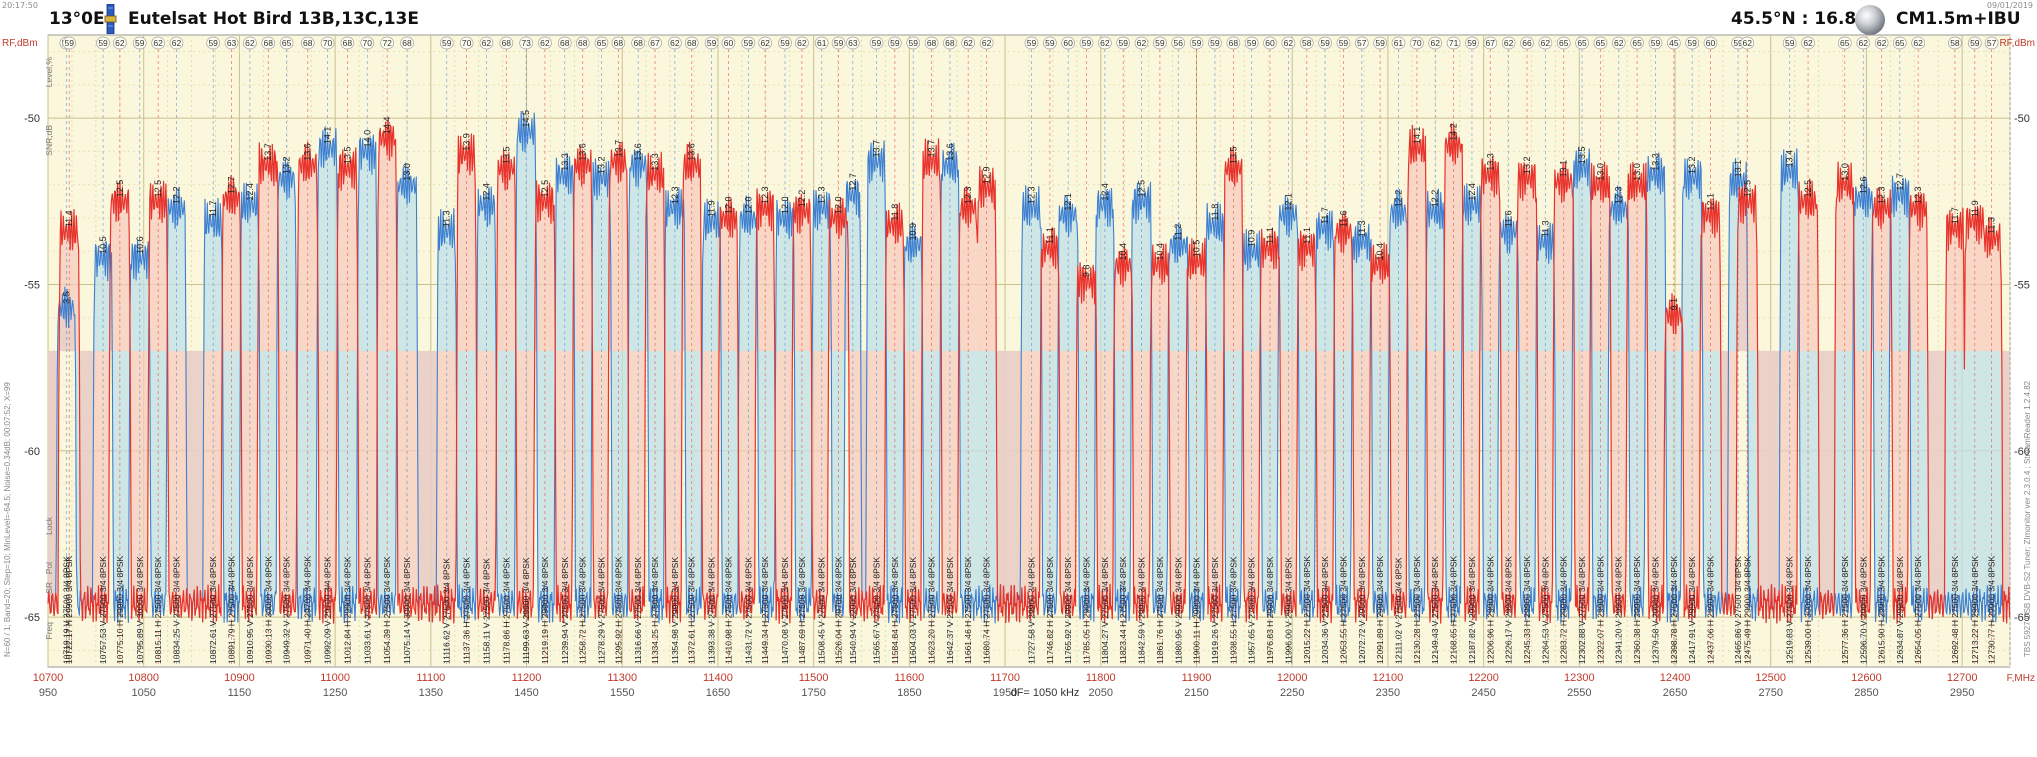 This screenshot has height=757, width=2037. What do you see at coordinates (268, 609) in the screenshot?
I see `transponder-info: 10930.13 H 30000 3/4 8PSK` at bounding box center [268, 609].